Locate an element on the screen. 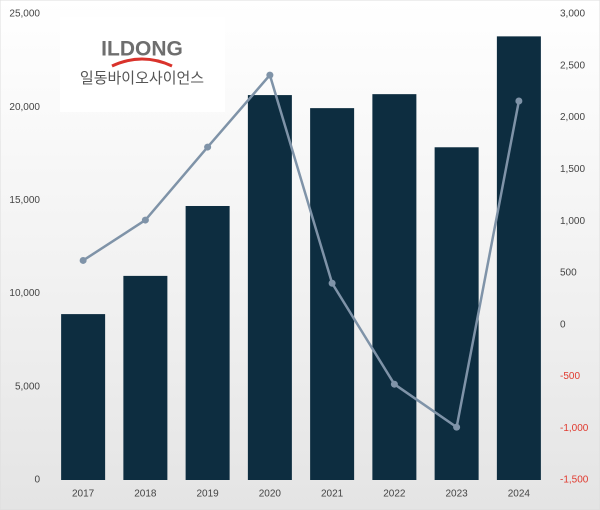  y-tick-label: 25,000 is located at coordinates (24, 14).